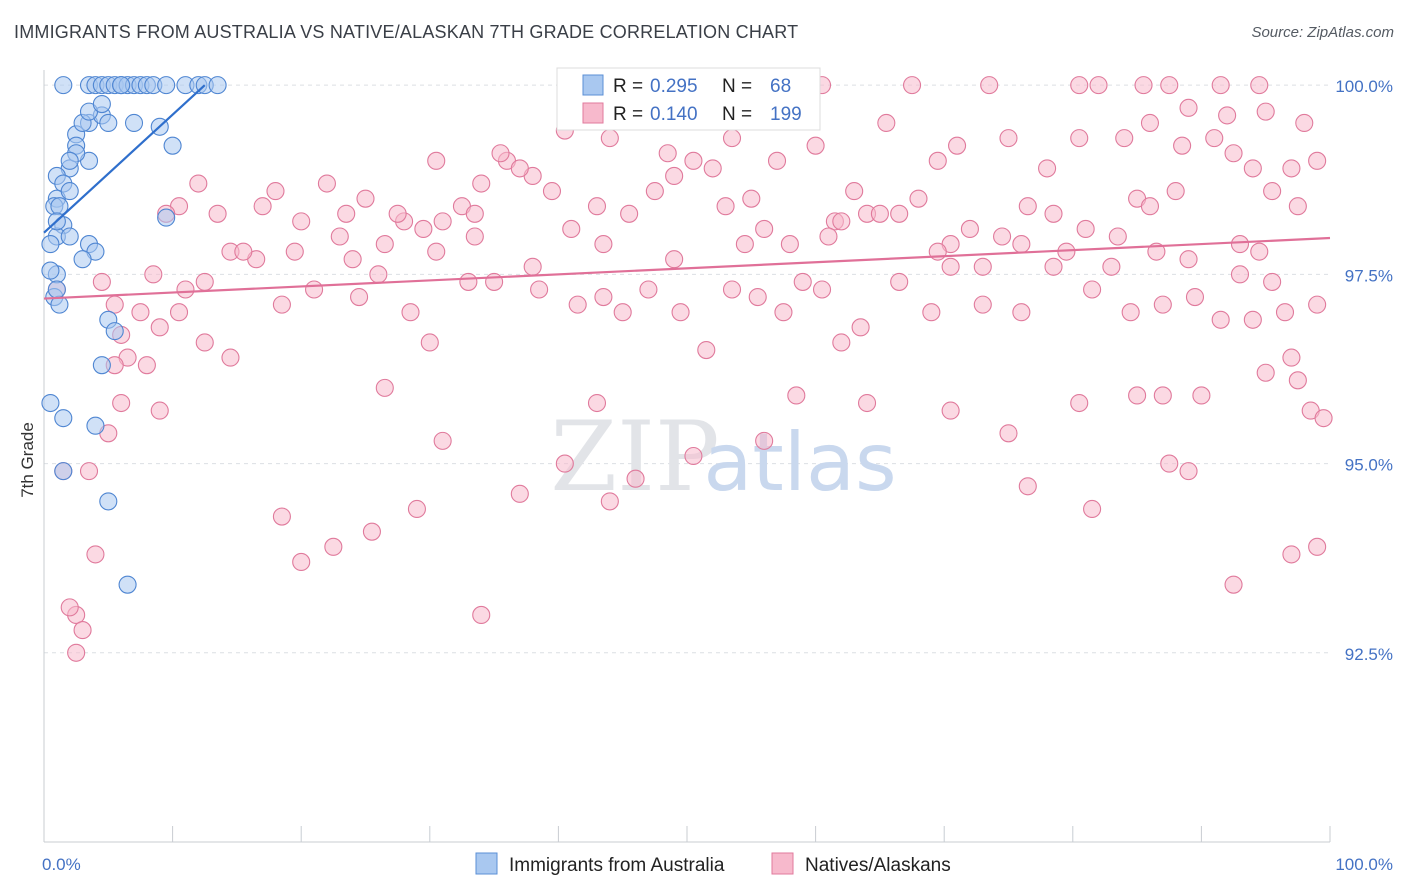  I want to click on y-axis-title: 7th Grade, so click(27, 460).